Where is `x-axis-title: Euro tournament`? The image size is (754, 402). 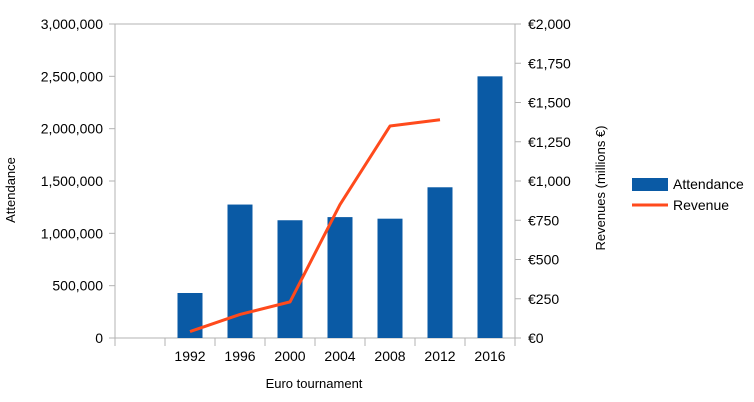 x-axis-title: Euro tournament is located at coordinates (314, 383).